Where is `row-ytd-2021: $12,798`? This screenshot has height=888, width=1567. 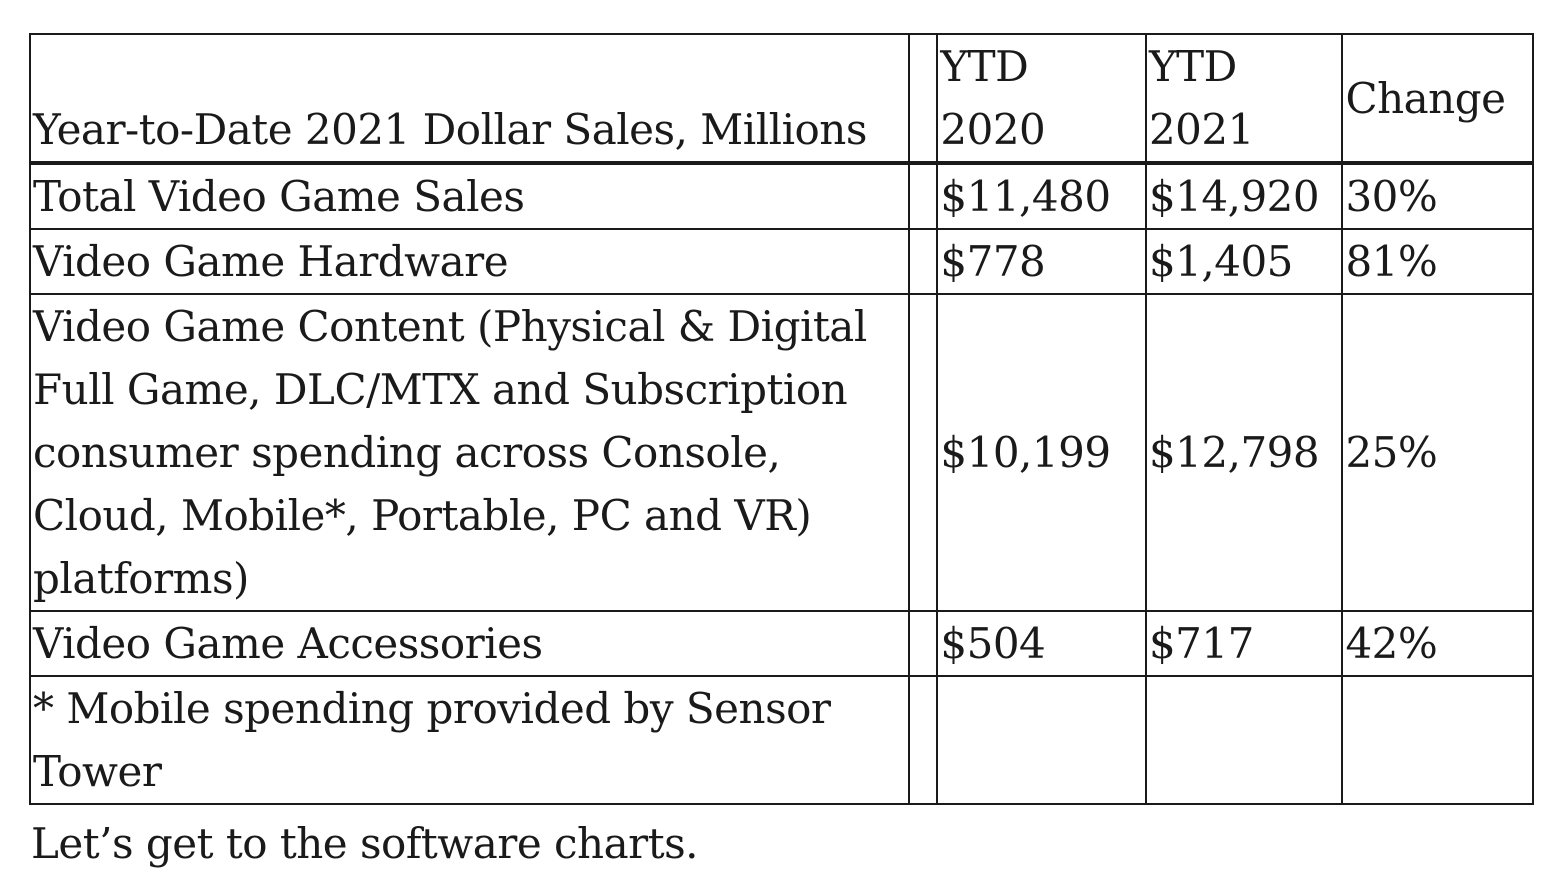
row-ytd-2021: $12,798 is located at coordinates (1244, 452).